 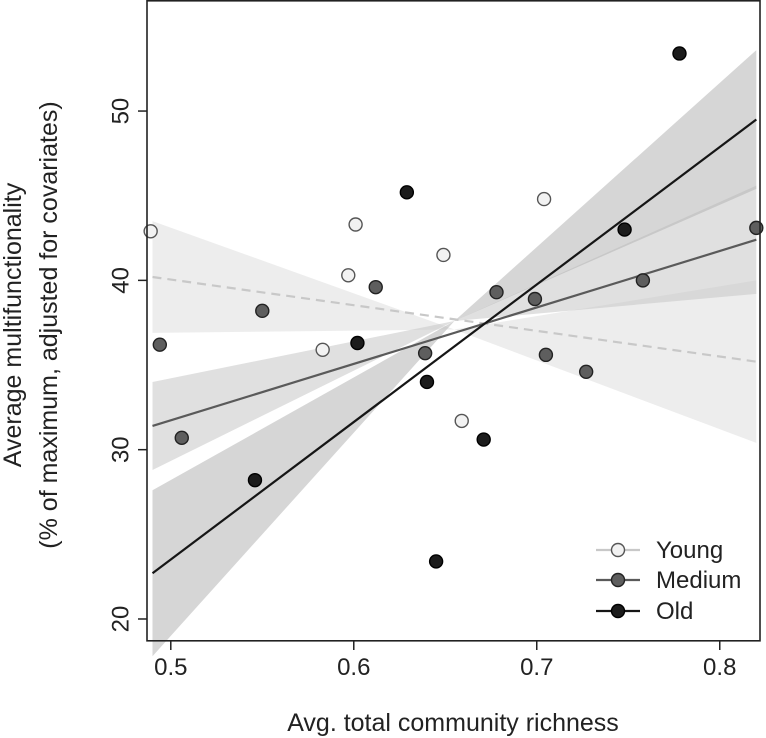 What do you see at coordinates (618, 580) in the screenshot?
I see `legend-marker-medium` at bounding box center [618, 580].